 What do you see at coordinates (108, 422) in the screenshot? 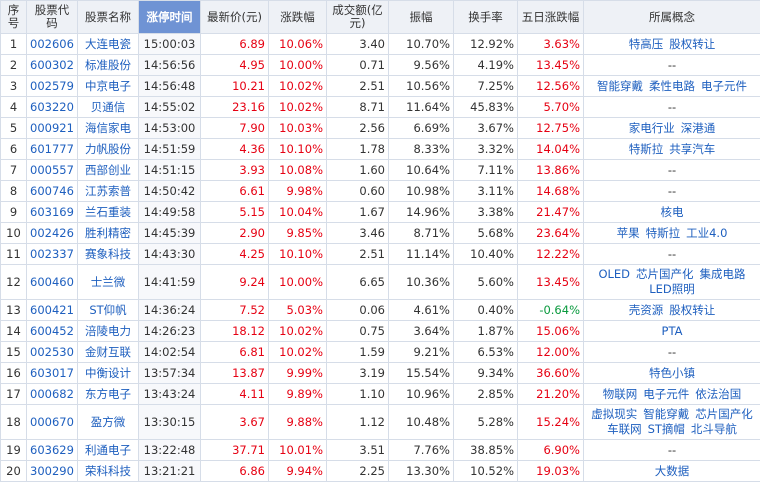
I see `stock-name-link: 盈方微` at bounding box center [108, 422].